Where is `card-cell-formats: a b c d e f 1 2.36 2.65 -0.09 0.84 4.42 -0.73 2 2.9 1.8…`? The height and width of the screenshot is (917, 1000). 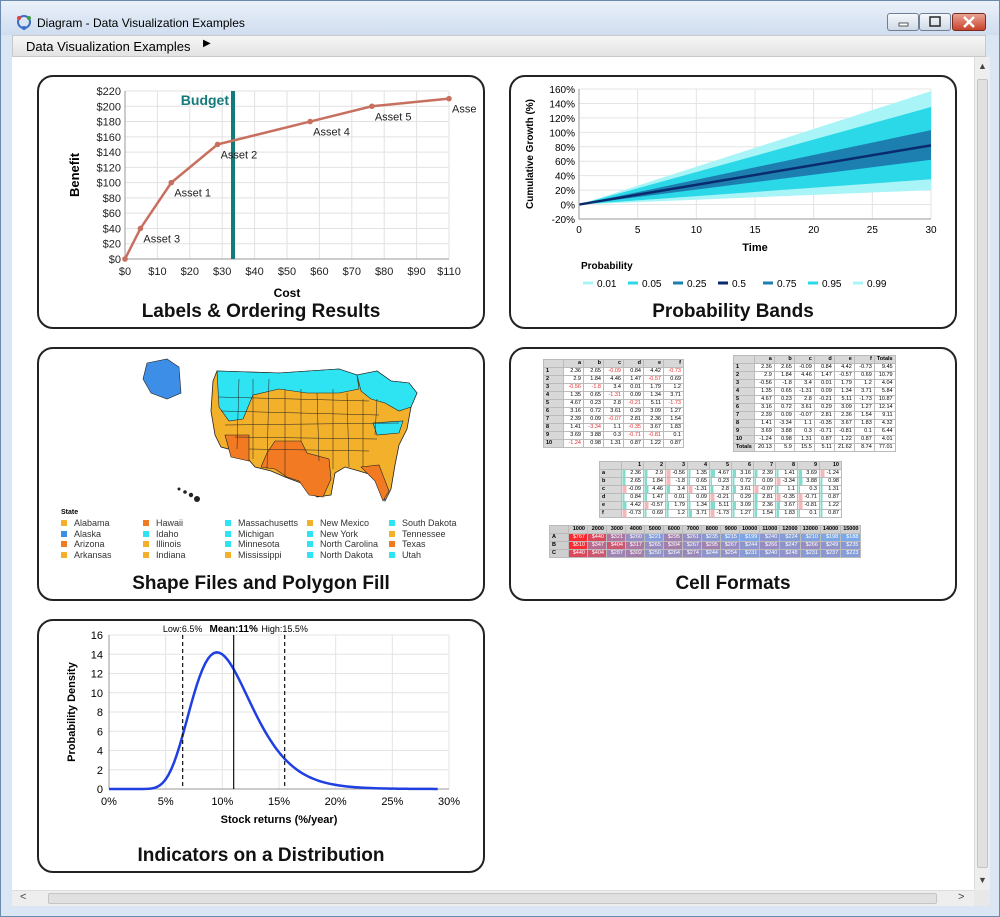 card-cell-formats: a b c d e f 1 2.36 2.65 -0.09 0.84 4.42 -0.73 2 2.9 1.8… is located at coordinates (733, 474).